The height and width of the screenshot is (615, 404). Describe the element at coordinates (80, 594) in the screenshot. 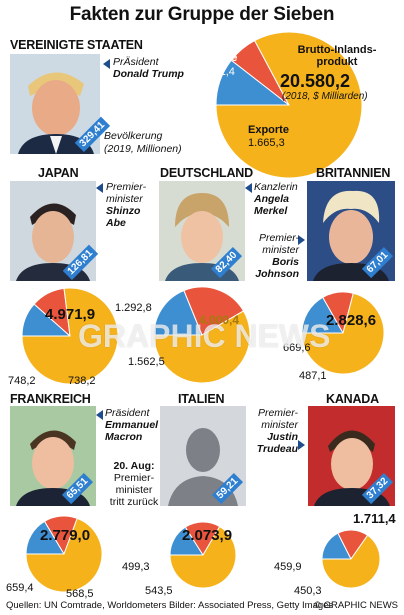

I see `exports-value-france: 568,5` at that location.